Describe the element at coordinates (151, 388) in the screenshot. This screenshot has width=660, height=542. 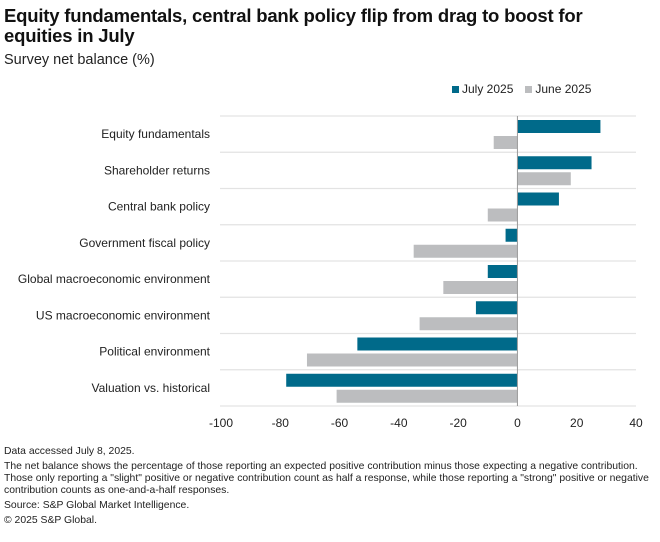
I see `category-label: Valuation vs. historical` at that location.